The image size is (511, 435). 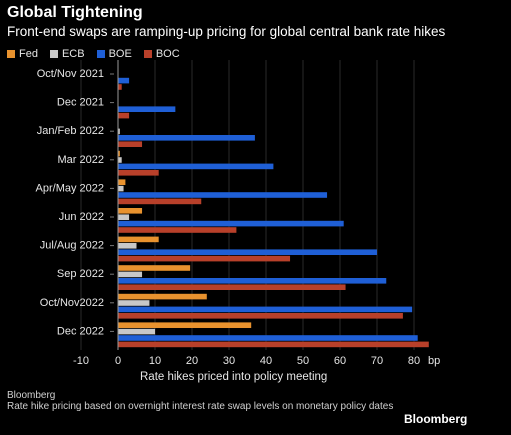 What do you see at coordinates (147, 54) in the screenshot?
I see `legend-swatch-boc` at bounding box center [147, 54].